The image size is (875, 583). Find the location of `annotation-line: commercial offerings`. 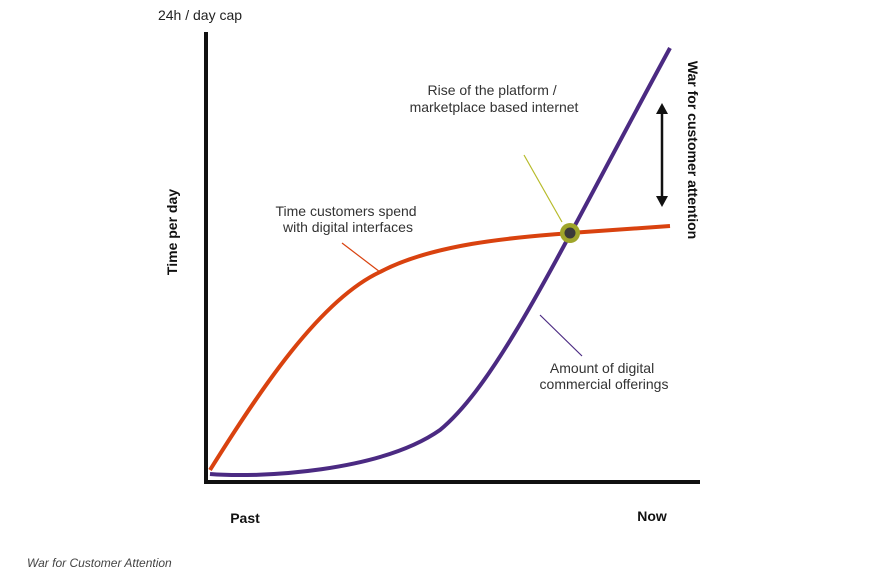

annotation-line: commercial offerings is located at coordinates (604, 384).